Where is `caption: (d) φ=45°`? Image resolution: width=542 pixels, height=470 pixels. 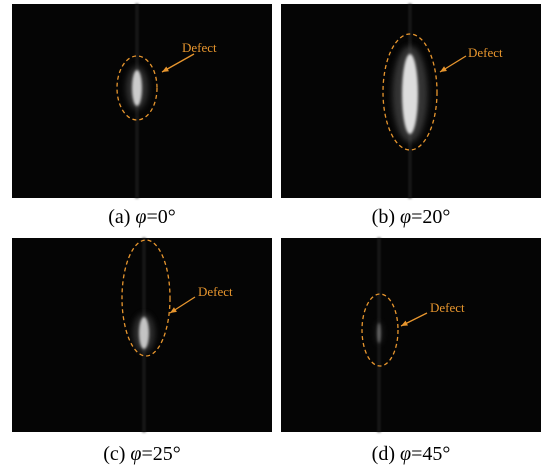 caption: (d) φ=45° is located at coordinates (411, 454).